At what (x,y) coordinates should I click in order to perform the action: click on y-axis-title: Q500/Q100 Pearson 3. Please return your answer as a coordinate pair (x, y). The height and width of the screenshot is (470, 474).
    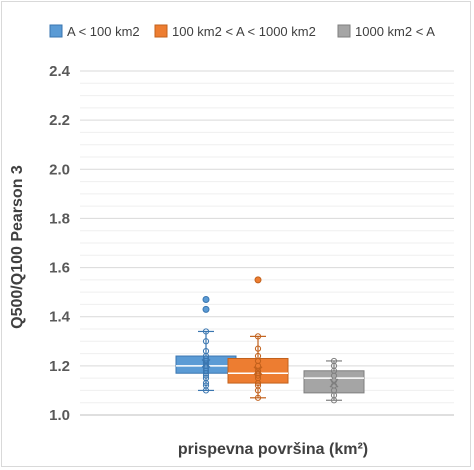
    Looking at the image, I should click on (17, 247).